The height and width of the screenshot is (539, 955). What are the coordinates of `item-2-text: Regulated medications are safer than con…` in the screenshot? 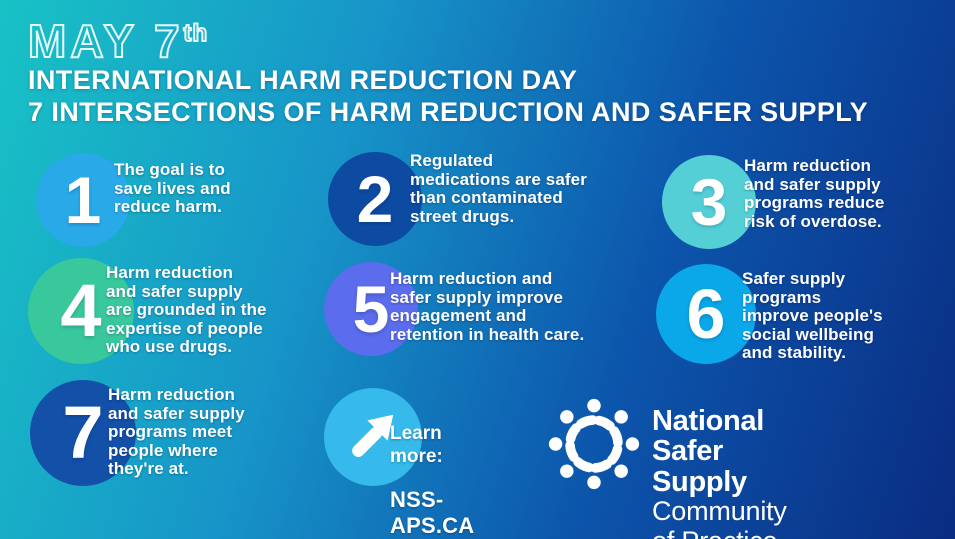 It's located at (498, 188).